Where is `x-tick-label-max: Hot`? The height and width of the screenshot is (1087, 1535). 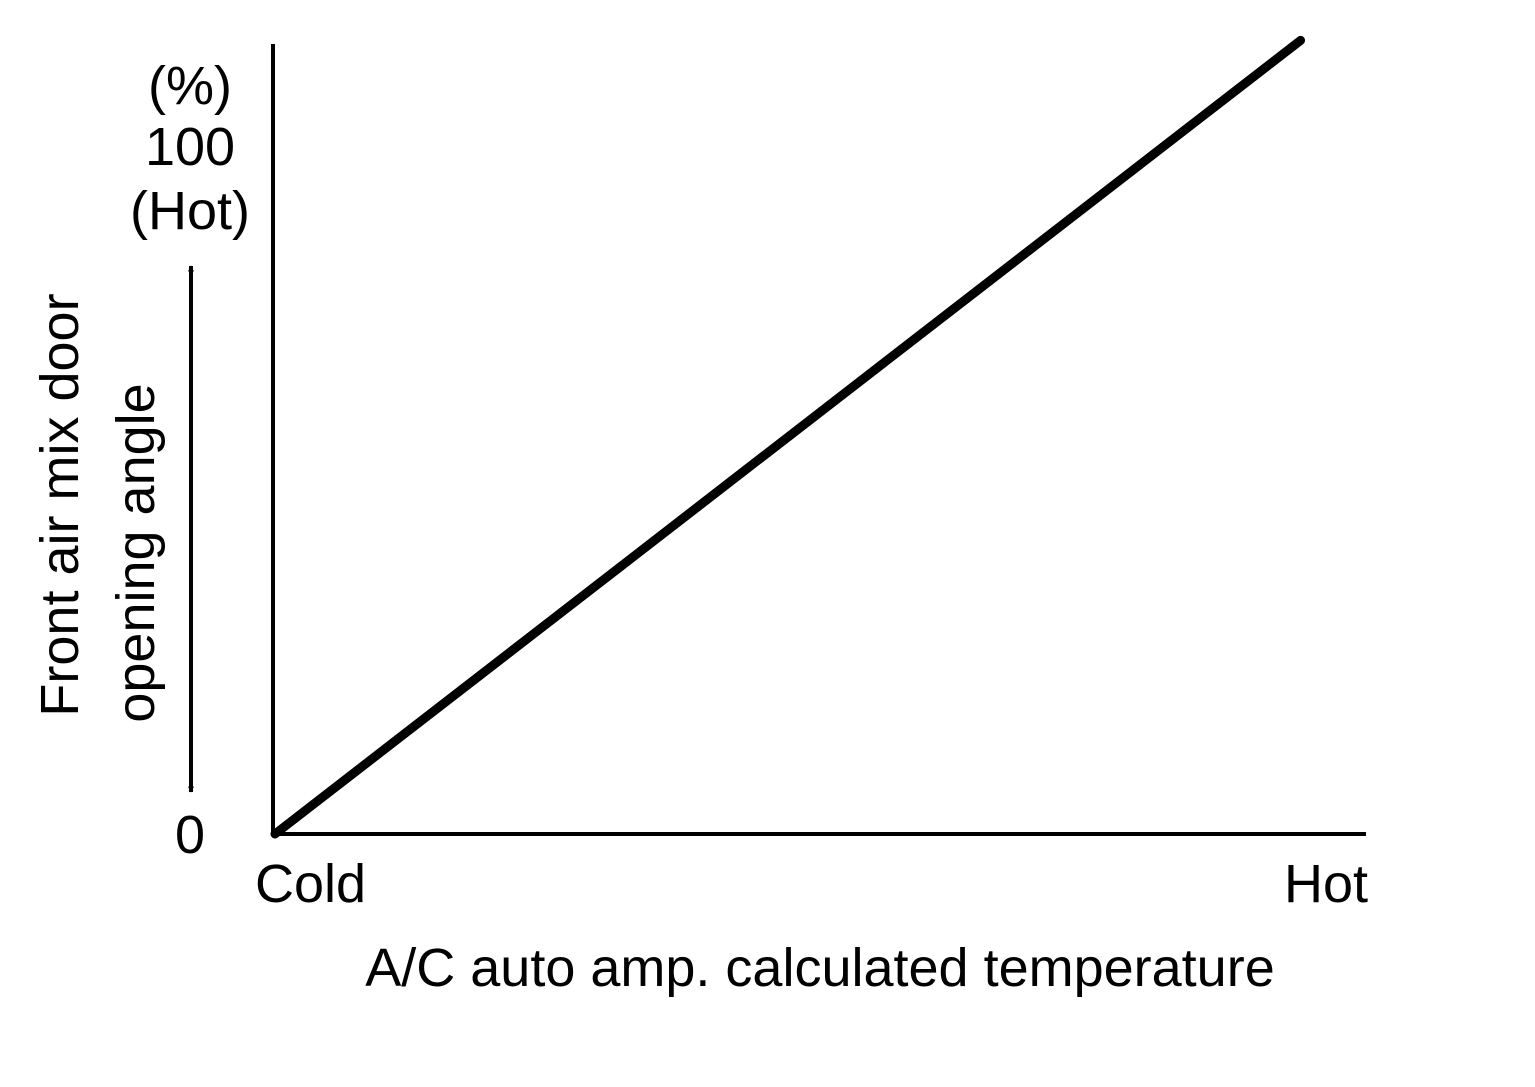
x-tick-label-max: Hot is located at coordinates (1326, 884).